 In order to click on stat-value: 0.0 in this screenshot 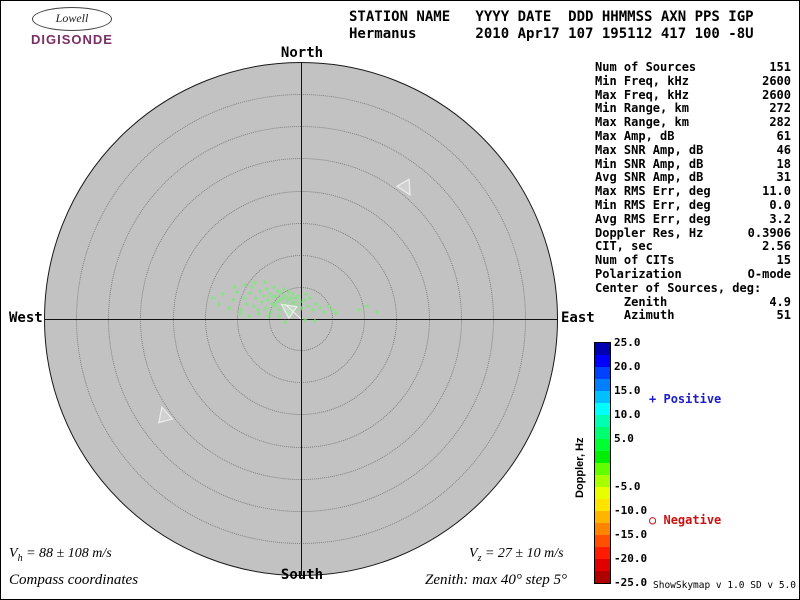, I will do `click(780, 204)`.